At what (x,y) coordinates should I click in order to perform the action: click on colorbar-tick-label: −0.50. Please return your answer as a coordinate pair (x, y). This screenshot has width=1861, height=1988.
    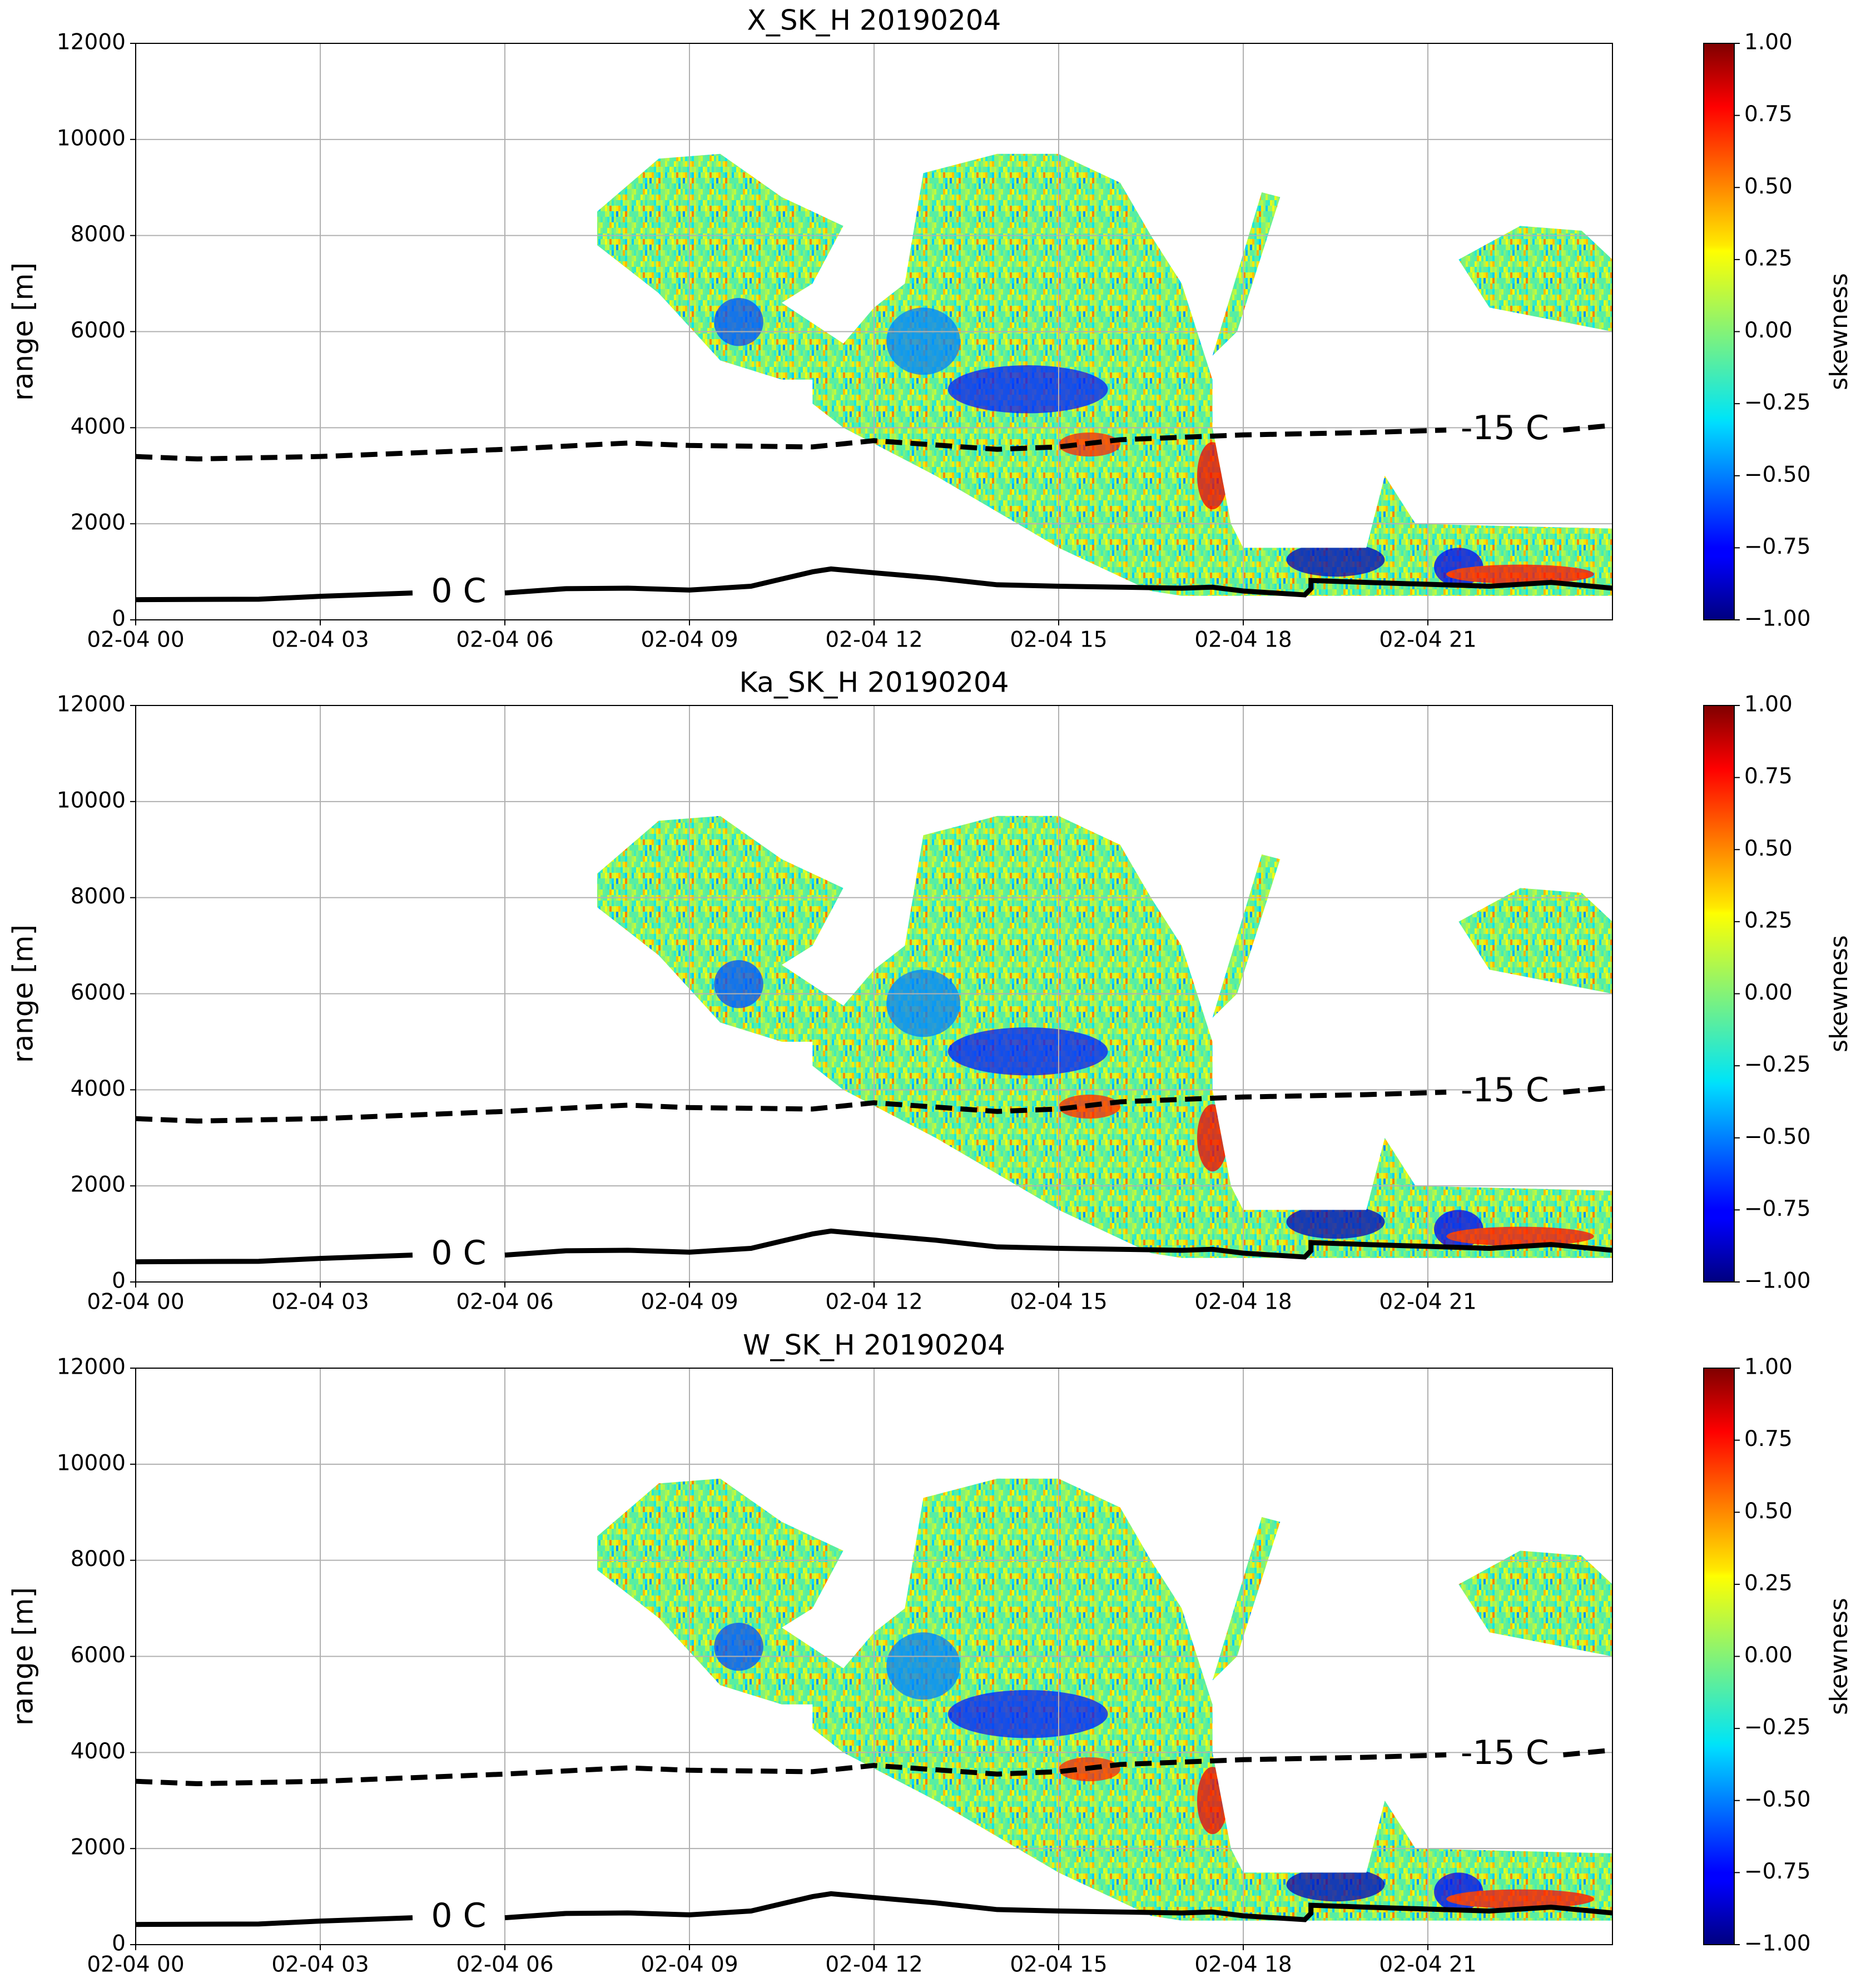
    Looking at the image, I should click on (1777, 1799).